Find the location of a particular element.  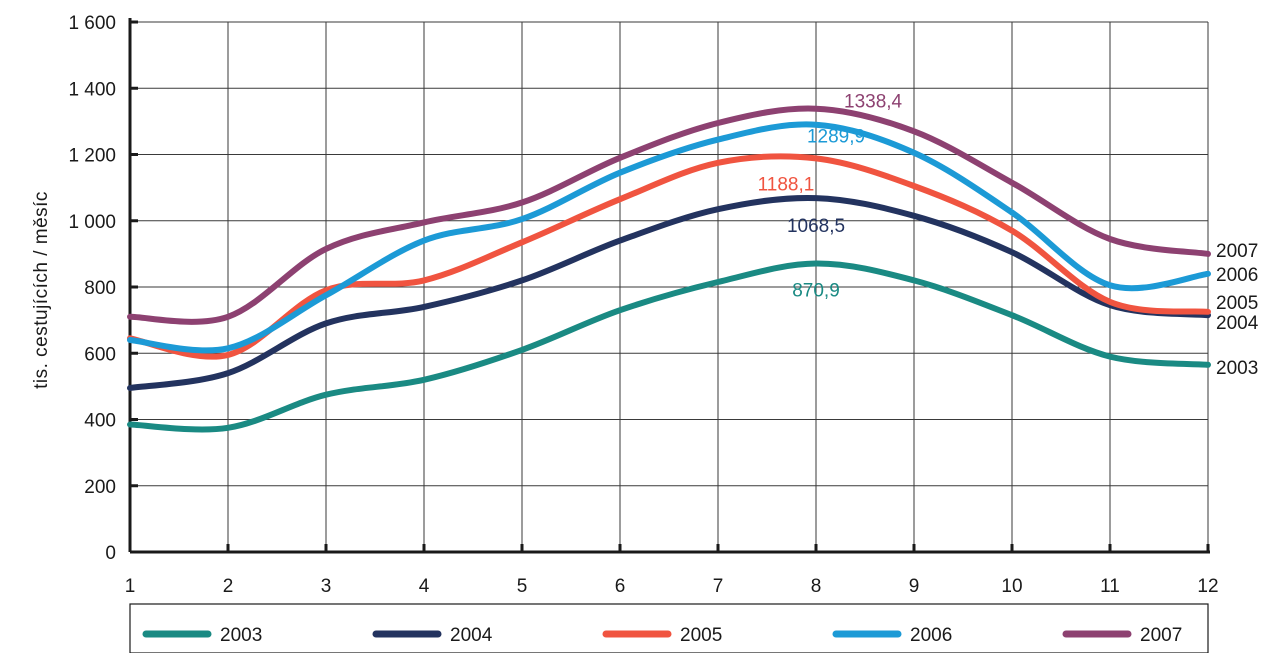

x-tick-label: 1 is located at coordinates (130, 586).